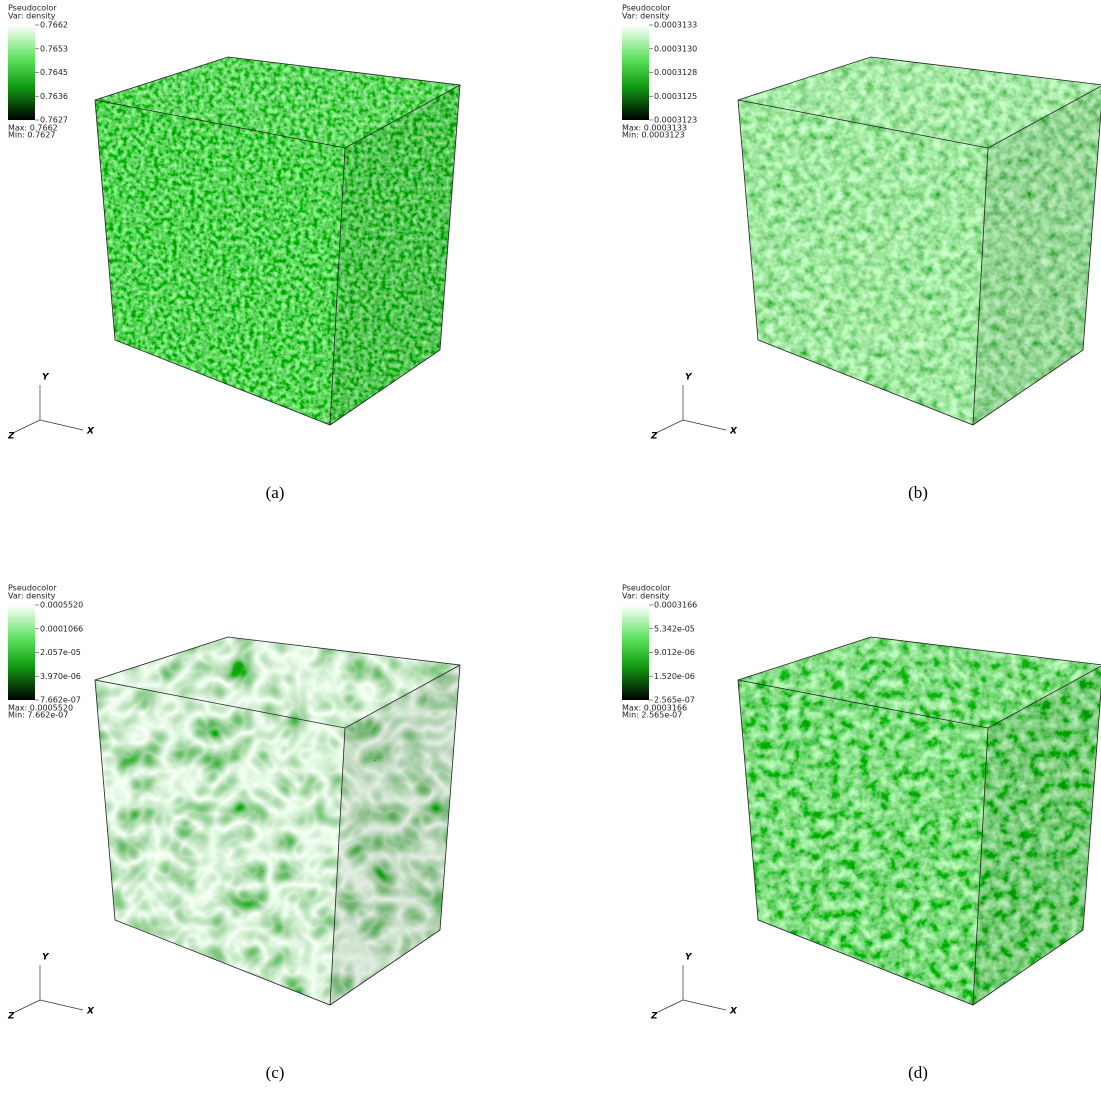  What do you see at coordinates (54, 72) in the screenshot?
I see `legend-tick-label: 0.7645` at bounding box center [54, 72].